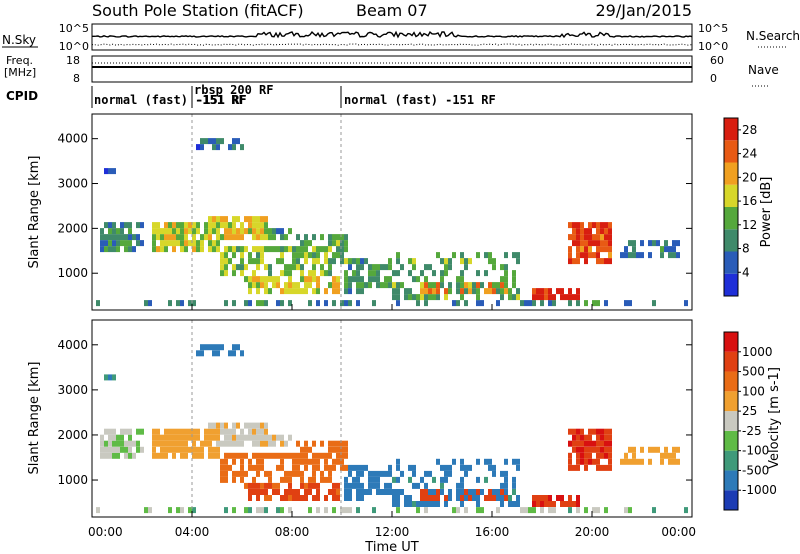 This screenshot has width=800, height=554. I want to click on colorbar-tick-label: -1000, so click(759, 490).